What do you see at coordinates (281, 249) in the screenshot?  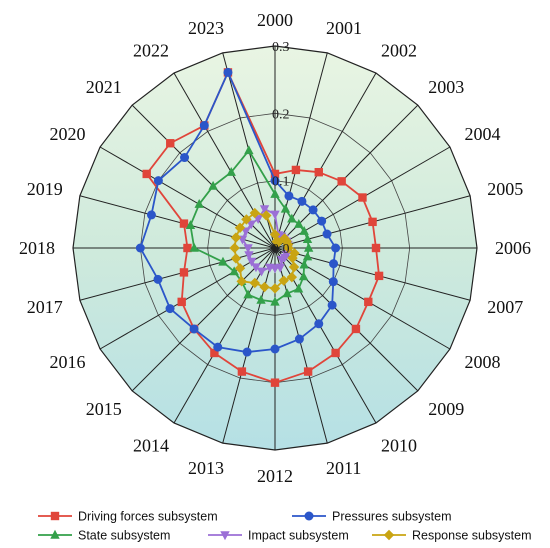 I see `radial-tick-label: 0.0` at bounding box center [281, 249].